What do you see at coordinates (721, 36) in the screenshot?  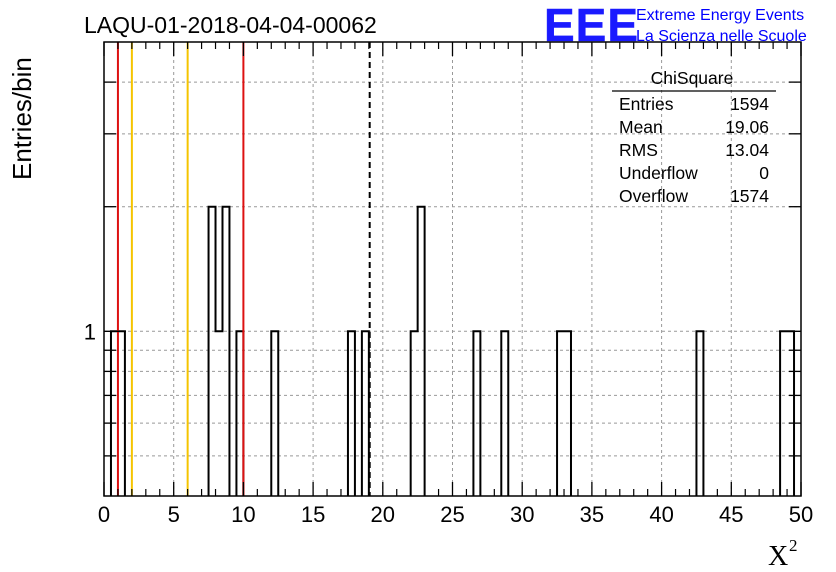 I see `logo-line-2: La Scienza nelle Scuole` at bounding box center [721, 36].